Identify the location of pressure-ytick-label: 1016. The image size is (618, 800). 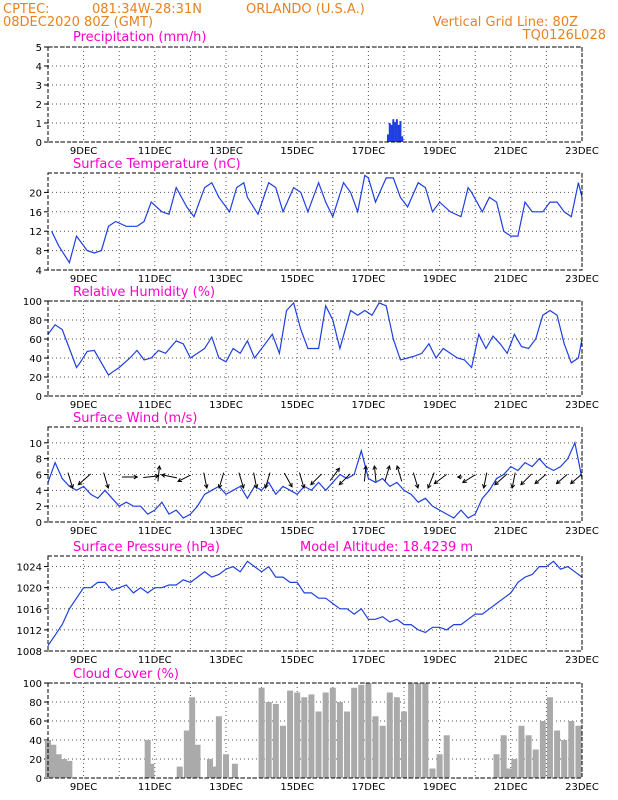
(29, 610).